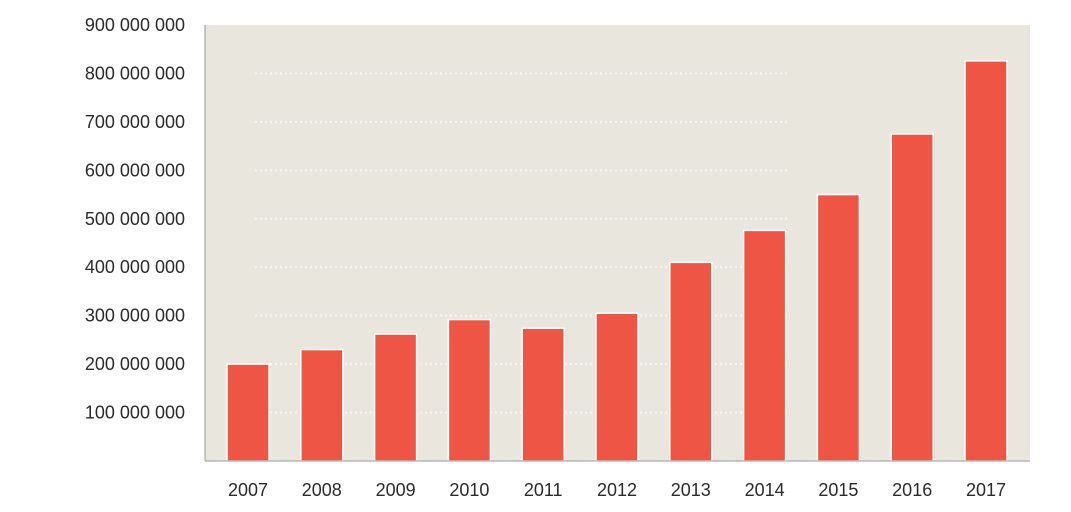 Image resolution: width=1071 pixels, height=512 pixels. Describe the element at coordinates (135, 364) in the screenshot. I see `y-tick-label: 200 000 000` at that location.